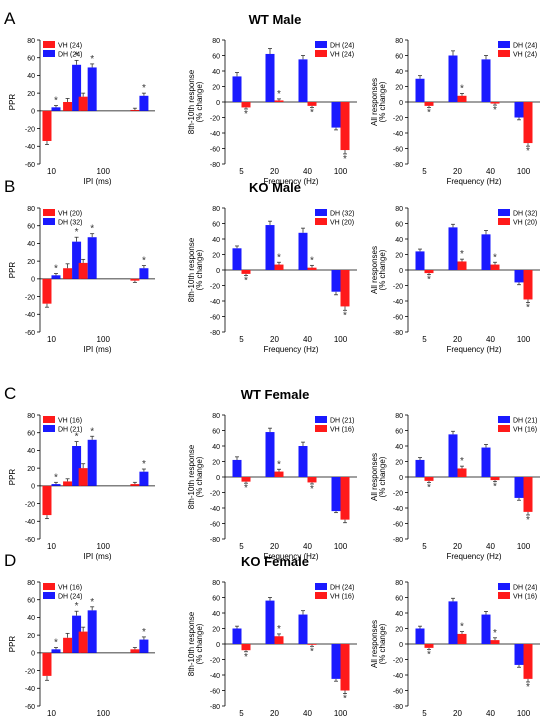  Describe the element at coordinates (335, 425) in the screenshot. I see `legend: DH (21) VH (16)` at that location.